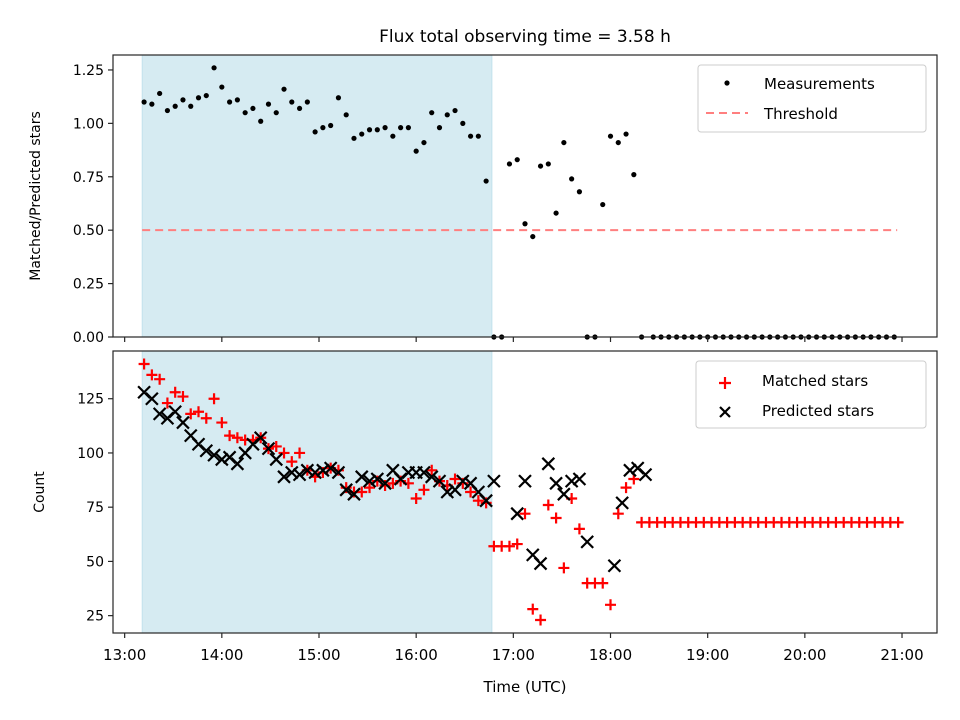 The width and height of the screenshot is (960, 720). I want to click on bottom-legend: Matched stars Predicted stars, so click(811, 394).